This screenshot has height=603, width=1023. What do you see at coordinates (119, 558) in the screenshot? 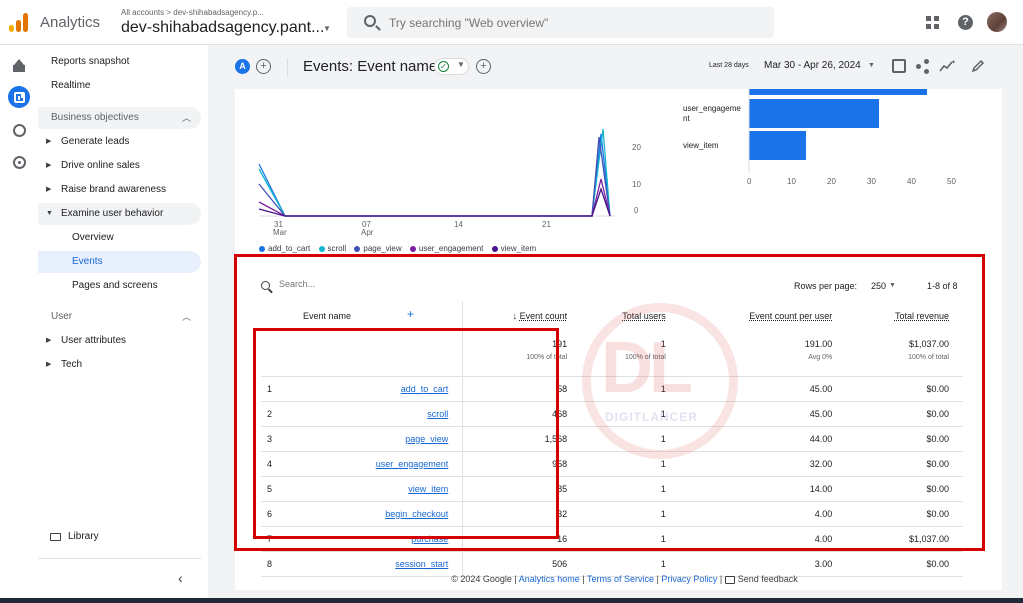
I see `nav-divider` at bounding box center [119, 558].